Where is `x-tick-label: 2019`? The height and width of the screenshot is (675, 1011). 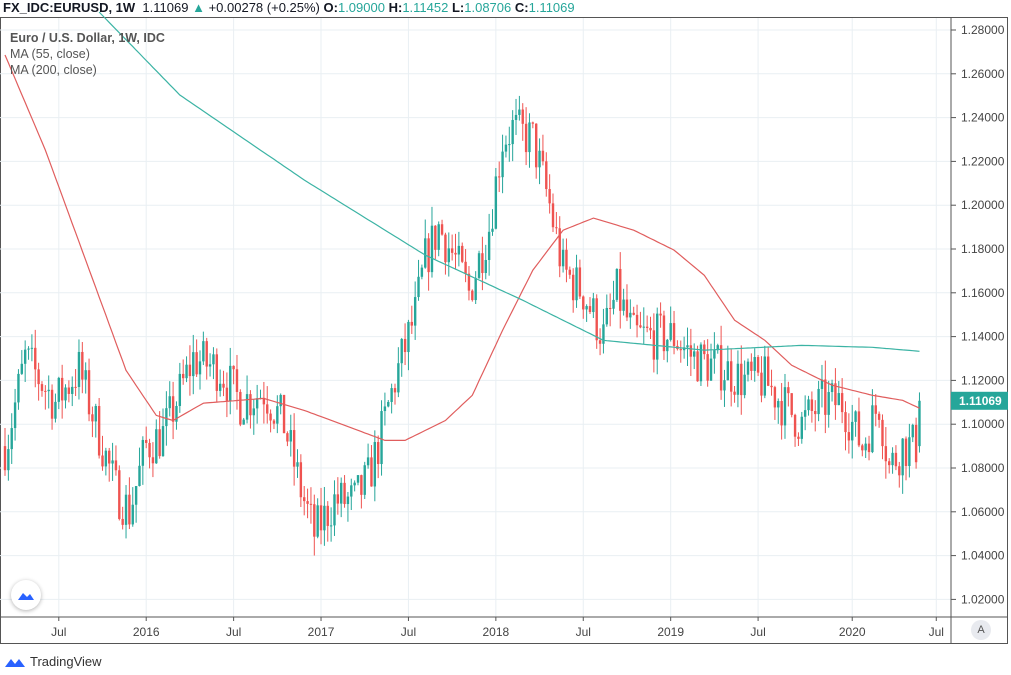 x-tick-label: 2019 is located at coordinates (670, 632).